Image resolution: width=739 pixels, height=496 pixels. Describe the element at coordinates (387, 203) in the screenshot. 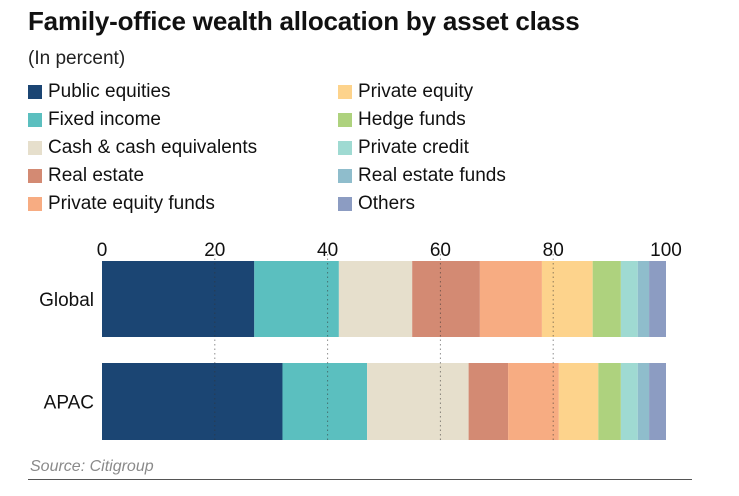

I see `legend-label: Others` at that location.